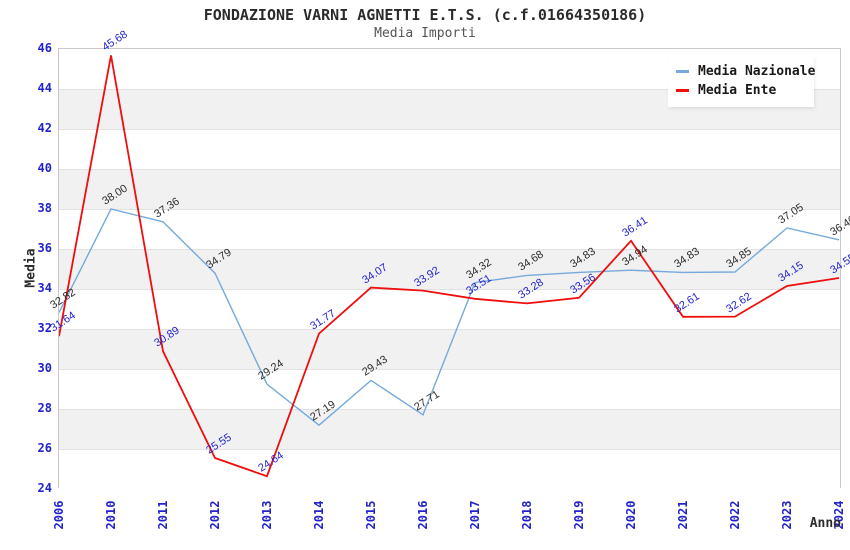 This screenshot has width=850, height=550. Describe the element at coordinates (631, 515) in the screenshot. I see `x-tick-label: 2020` at that location.